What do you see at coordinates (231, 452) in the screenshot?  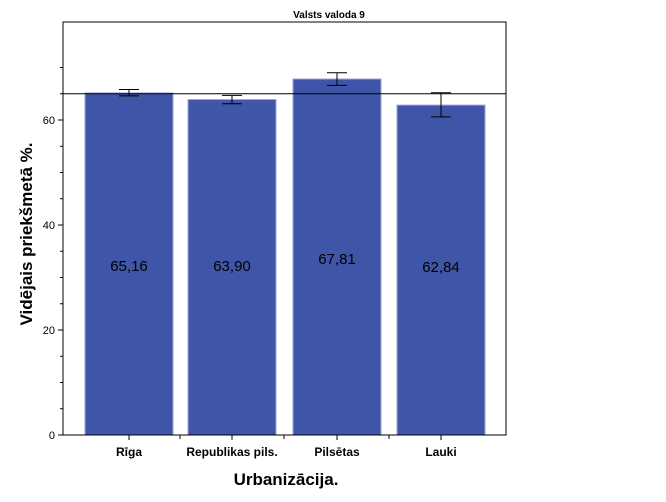 I see `category-label: Republikas pils.` at bounding box center [231, 452].